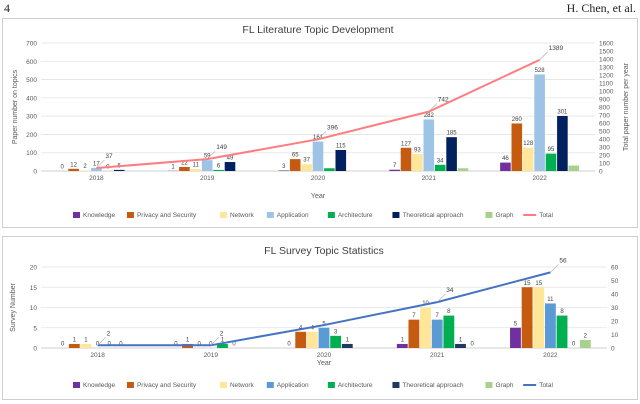  Describe the element at coordinates (429, 116) in the screenshot. I see `data-label: 282` at that location.